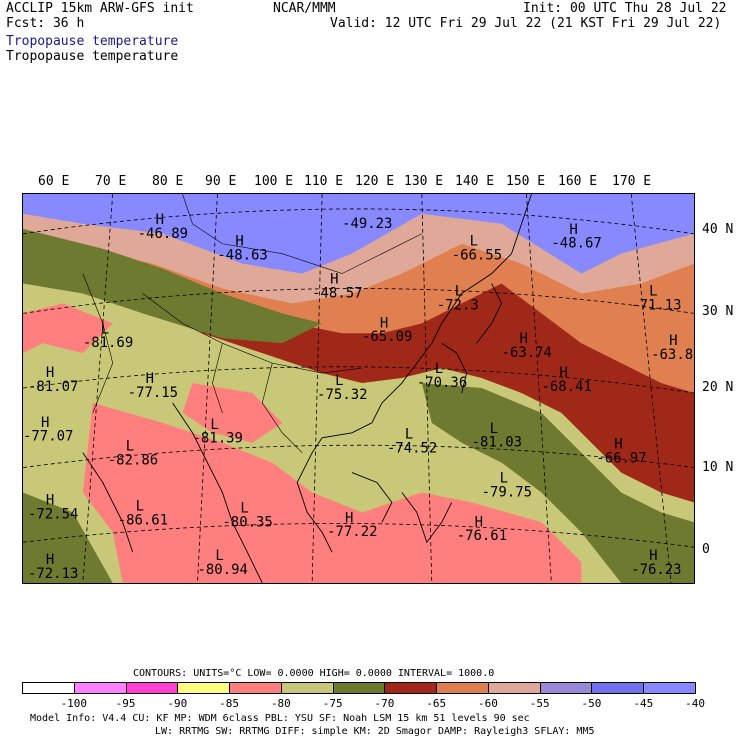 The height and width of the screenshot is (740, 740). Describe the element at coordinates (367, 224) in the screenshot. I see `extremum-value: -49.23` at that location.